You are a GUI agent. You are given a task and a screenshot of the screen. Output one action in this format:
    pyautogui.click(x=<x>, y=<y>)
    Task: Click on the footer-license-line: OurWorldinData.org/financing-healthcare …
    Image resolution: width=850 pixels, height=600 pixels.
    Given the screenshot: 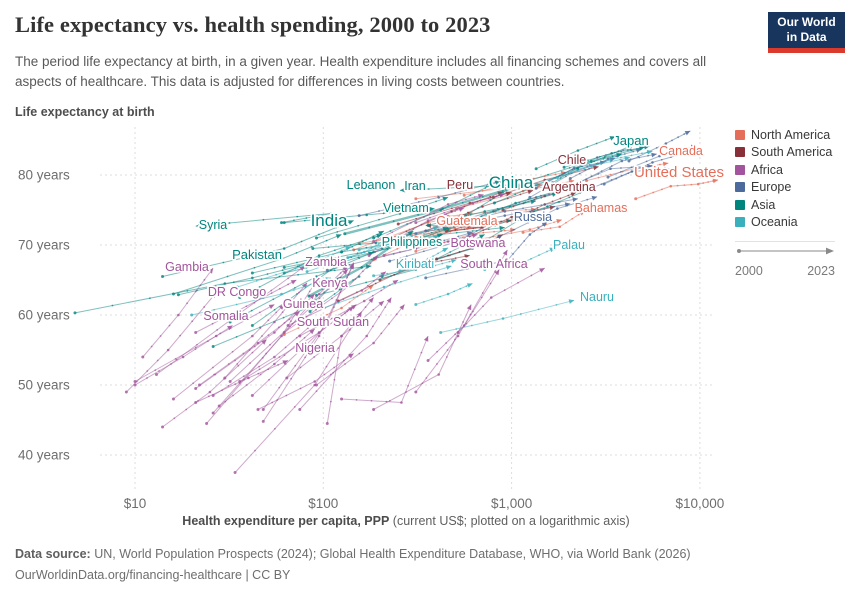 What is the action you would take?
    pyautogui.click(x=425, y=575)
    